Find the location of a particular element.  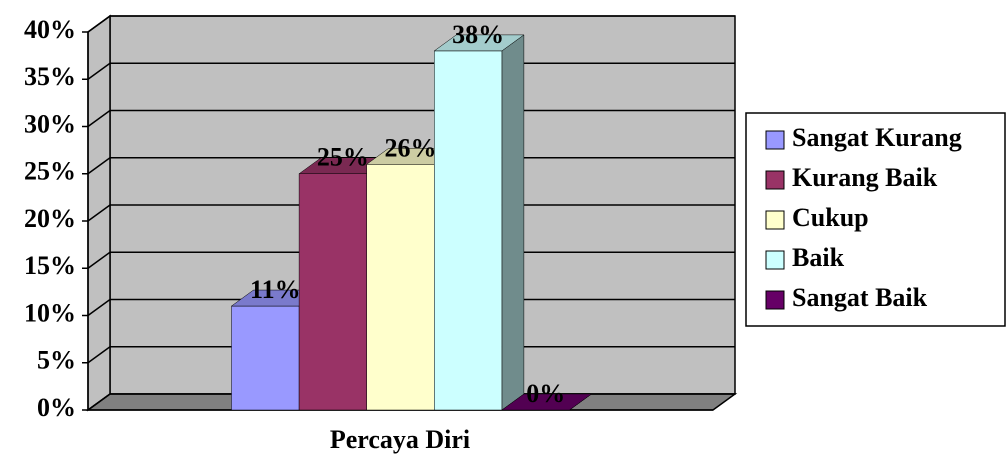

y-tick-label: 40% is located at coordinates (50, 29).